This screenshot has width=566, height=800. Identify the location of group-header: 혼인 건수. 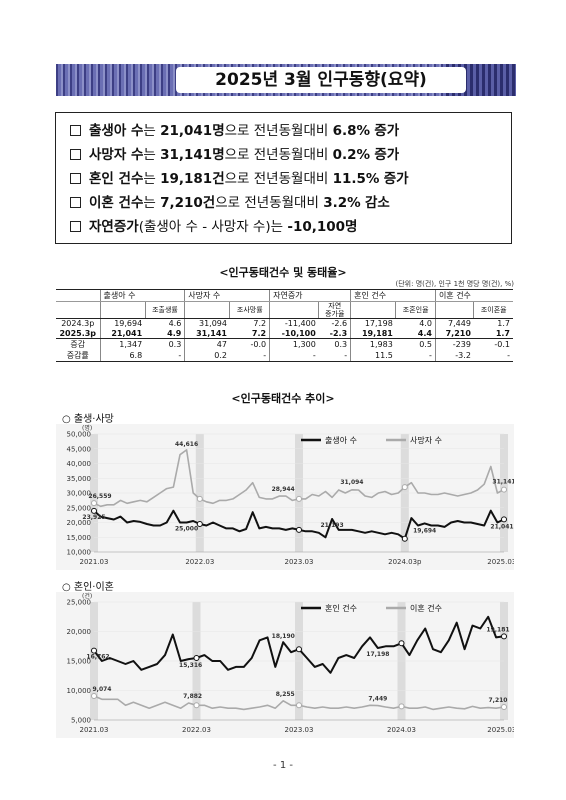
(393, 295).